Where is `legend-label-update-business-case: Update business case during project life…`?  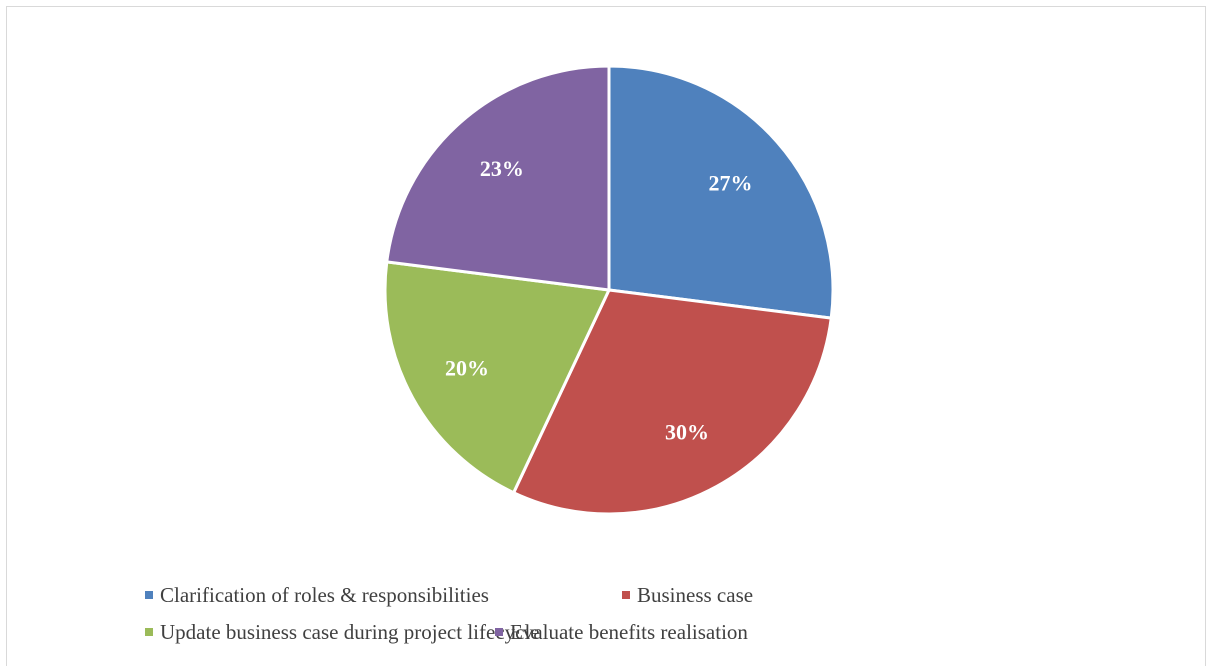
legend-label-update-business-case: Update business case during project life… is located at coordinates (350, 631).